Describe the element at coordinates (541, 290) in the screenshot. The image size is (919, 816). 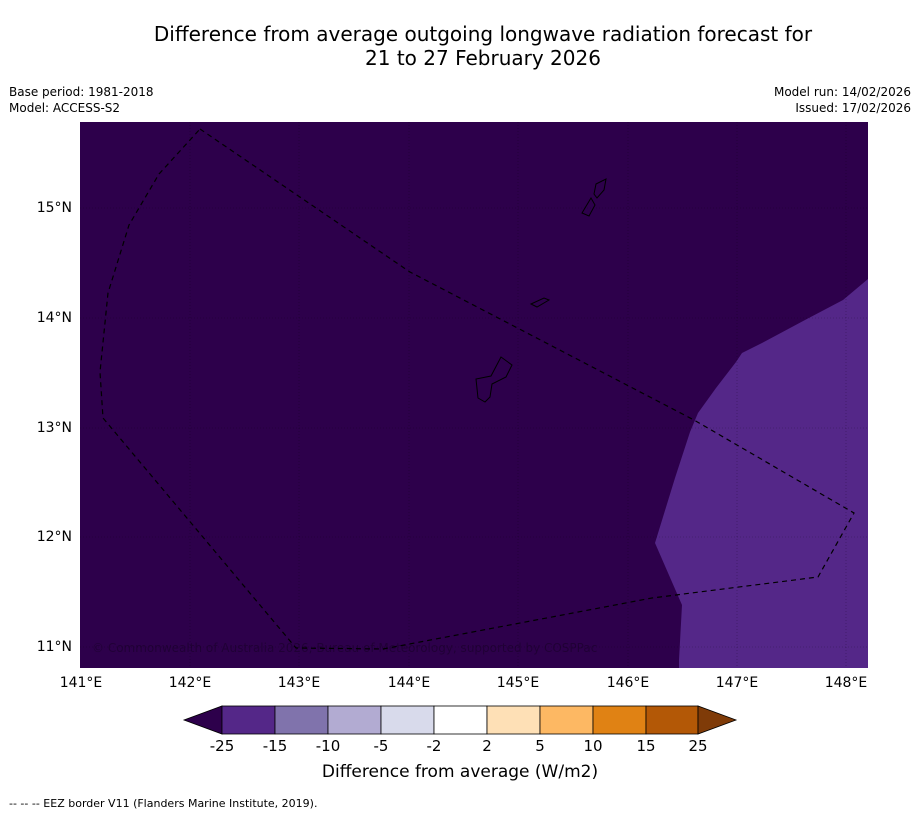
I see `islands` at that location.